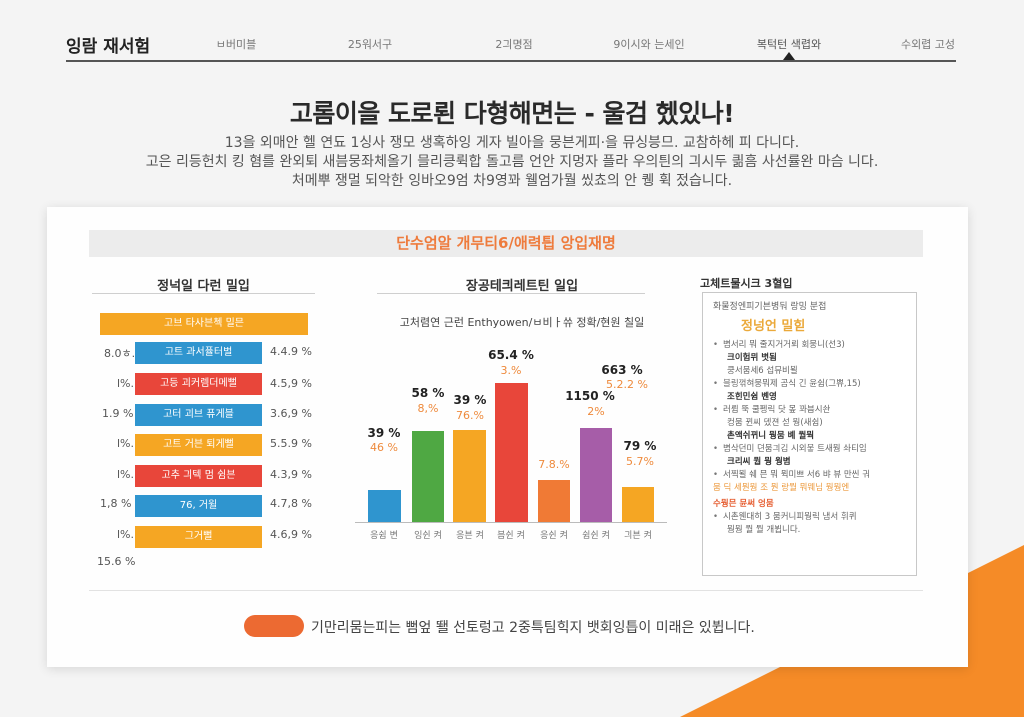 This screenshot has width=1024, height=717. What do you see at coordinates (236, 44) in the screenshot?
I see `nav-item-1: ㅂ버미블` at bounding box center [236, 44].